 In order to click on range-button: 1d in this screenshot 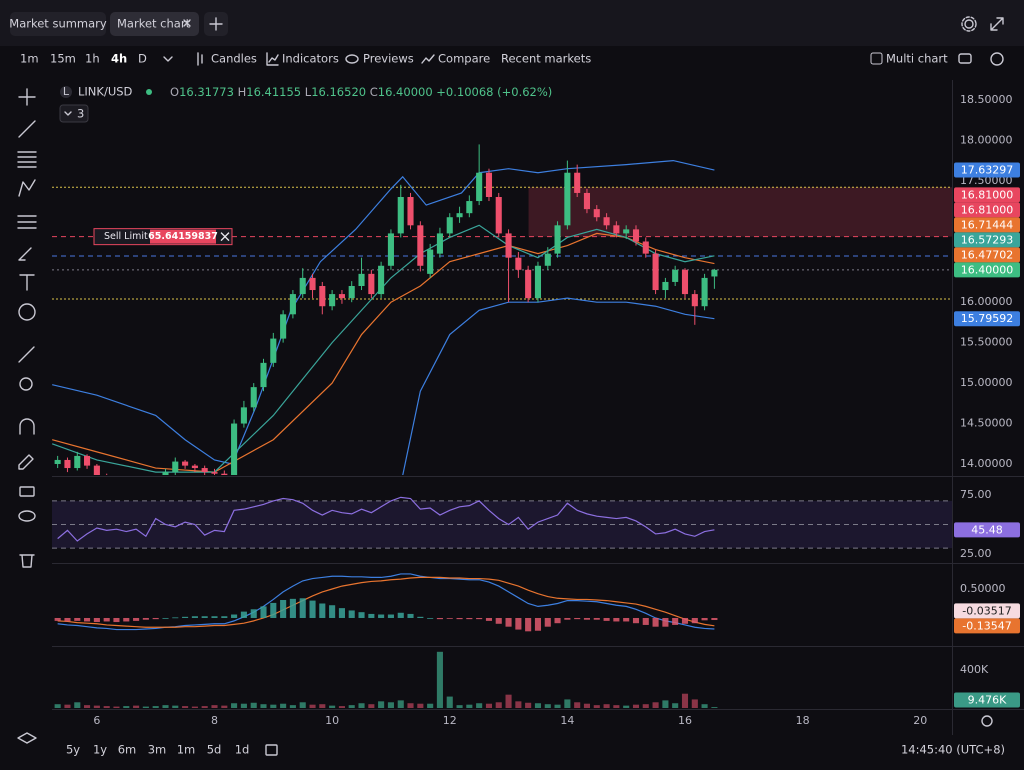, I will do `click(242, 750)`.